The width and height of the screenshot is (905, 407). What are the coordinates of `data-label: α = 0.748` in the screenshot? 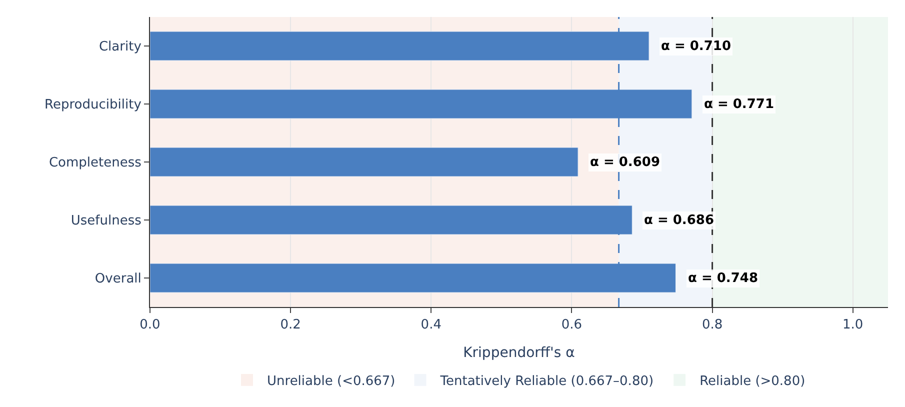 It's located at (723, 278).